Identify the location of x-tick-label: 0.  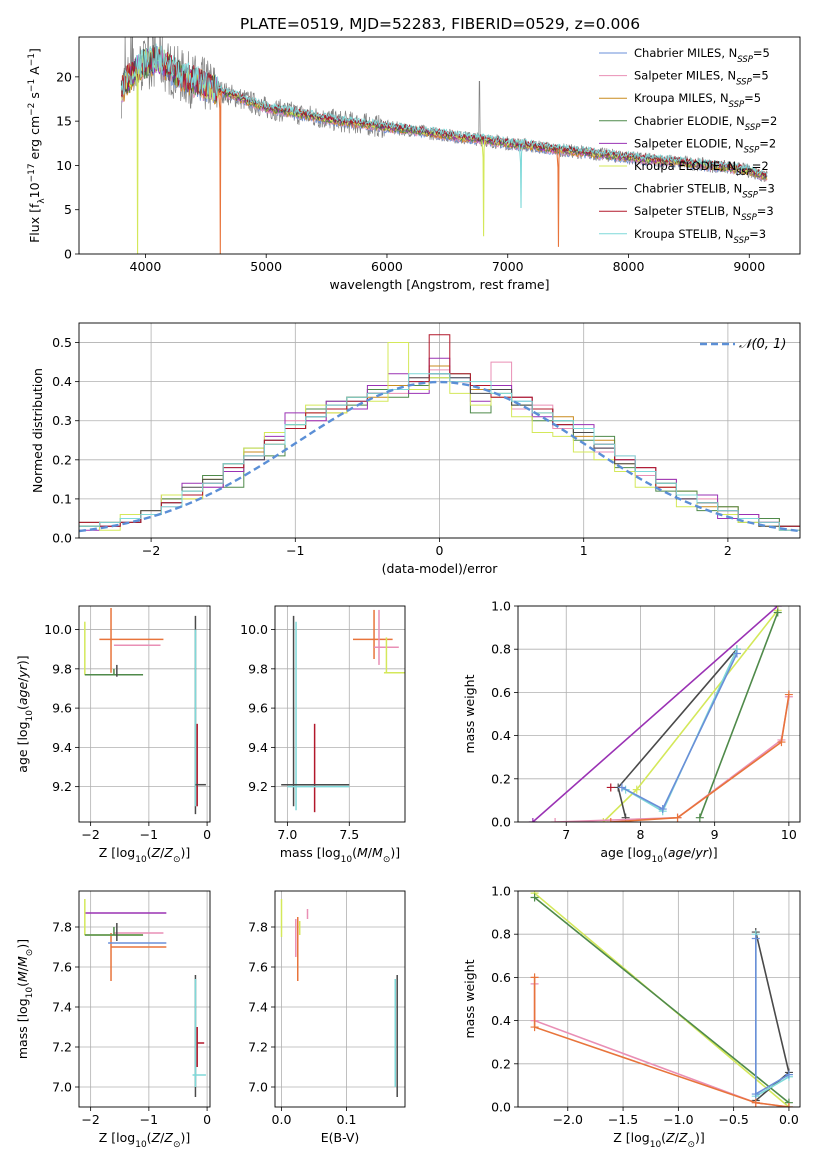
(440, 550).